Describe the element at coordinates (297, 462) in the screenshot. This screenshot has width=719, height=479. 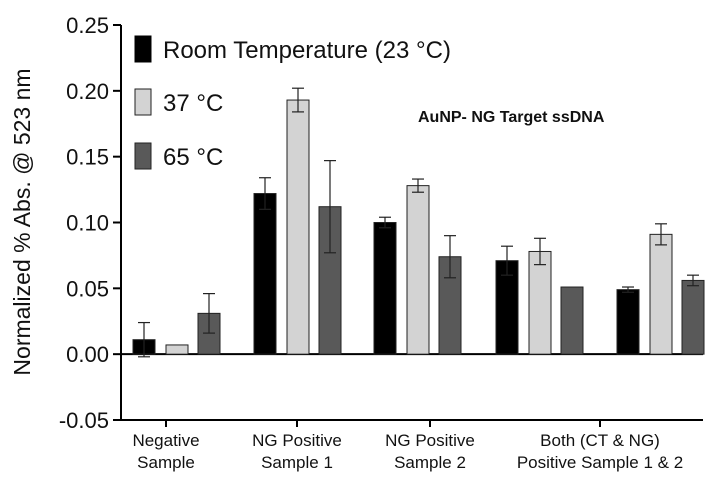
I see `x-tick-label: Sample 1` at that location.